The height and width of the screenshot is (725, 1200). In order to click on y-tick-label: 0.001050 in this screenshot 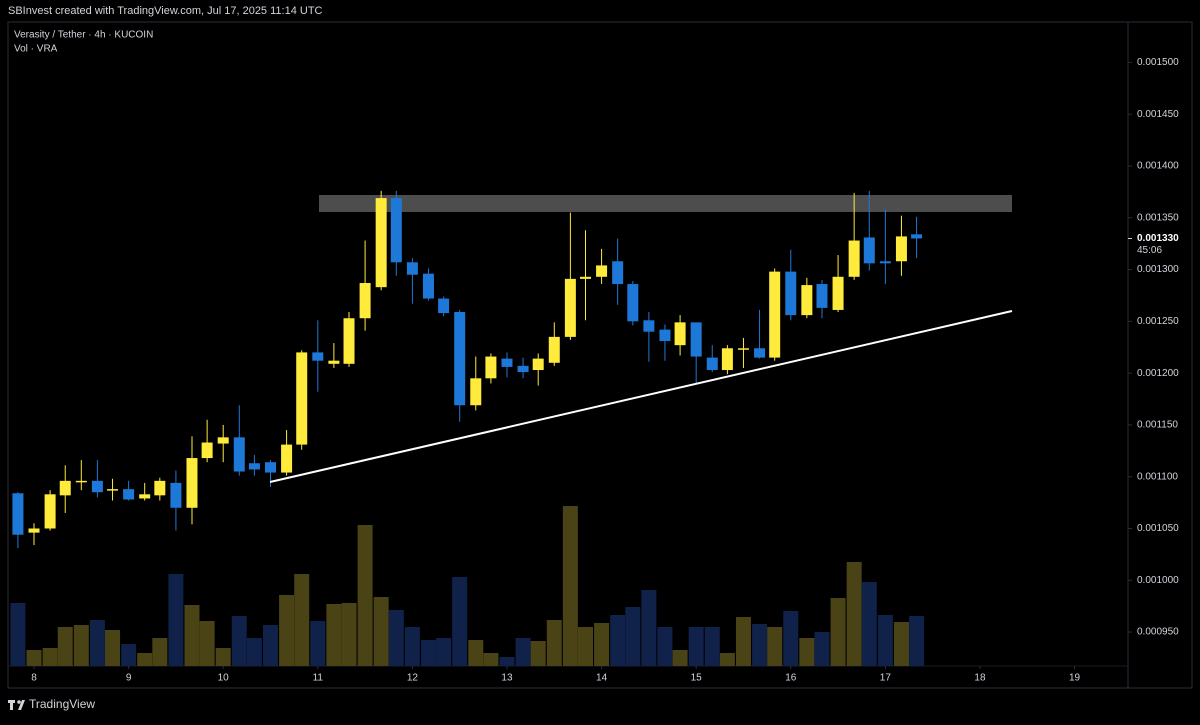, I will do `click(1158, 528)`.